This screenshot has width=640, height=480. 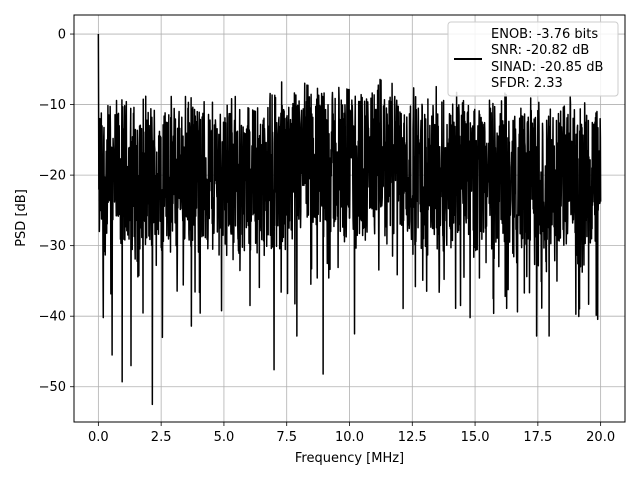 I want to click on x-tick-label: 15.0, so click(x=475, y=437).